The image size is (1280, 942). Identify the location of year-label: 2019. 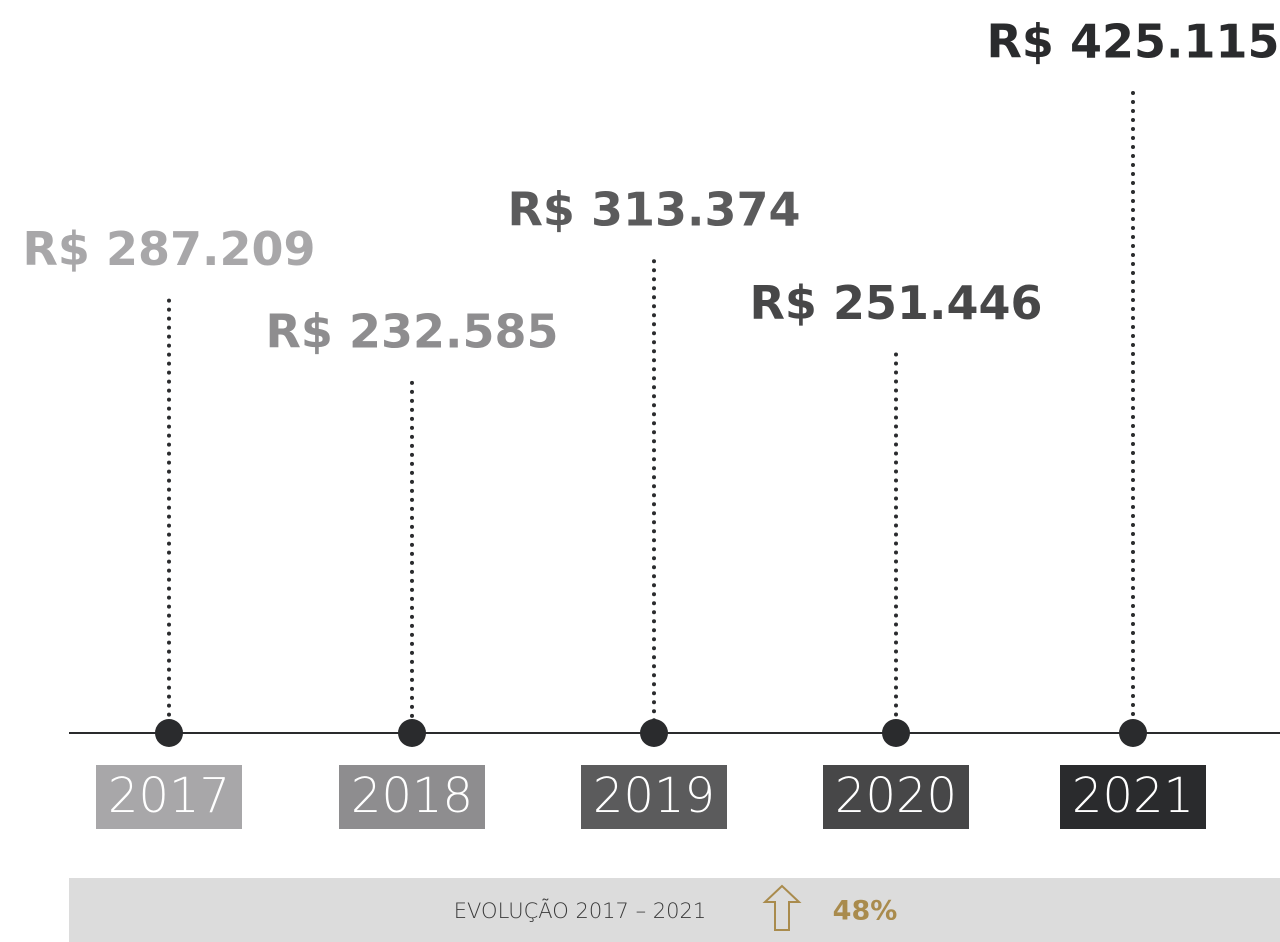
(654, 796).